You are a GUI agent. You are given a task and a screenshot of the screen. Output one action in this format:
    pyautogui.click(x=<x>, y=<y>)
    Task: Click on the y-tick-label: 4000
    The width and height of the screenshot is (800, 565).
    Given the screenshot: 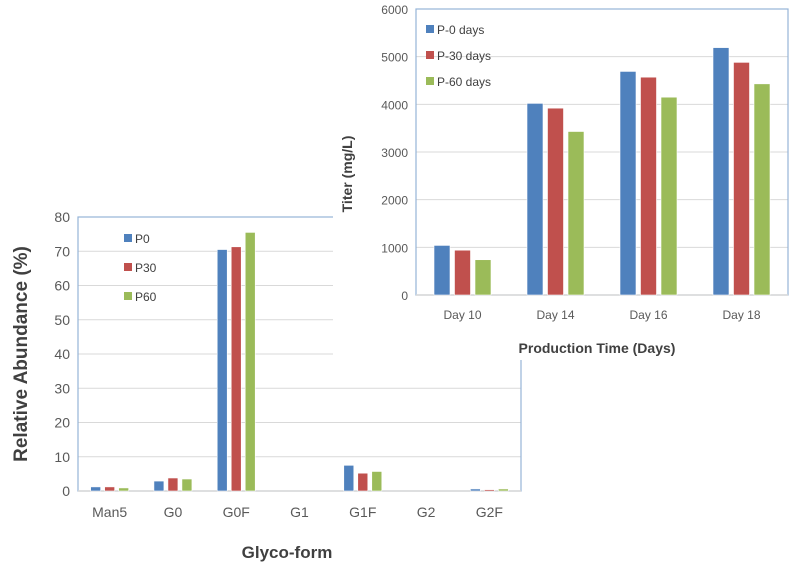 What is the action you would take?
    pyautogui.click(x=394, y=105)
    